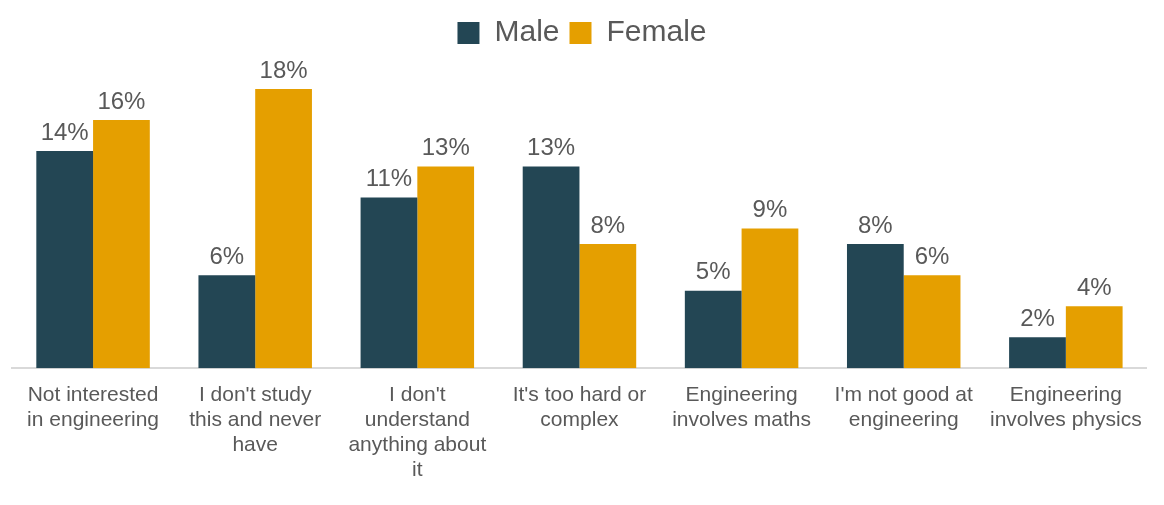 The image size is (1164, 505). Describe the element at coordinates (770, 209) in the screenshot. I see `data-label: 9%` at that location.